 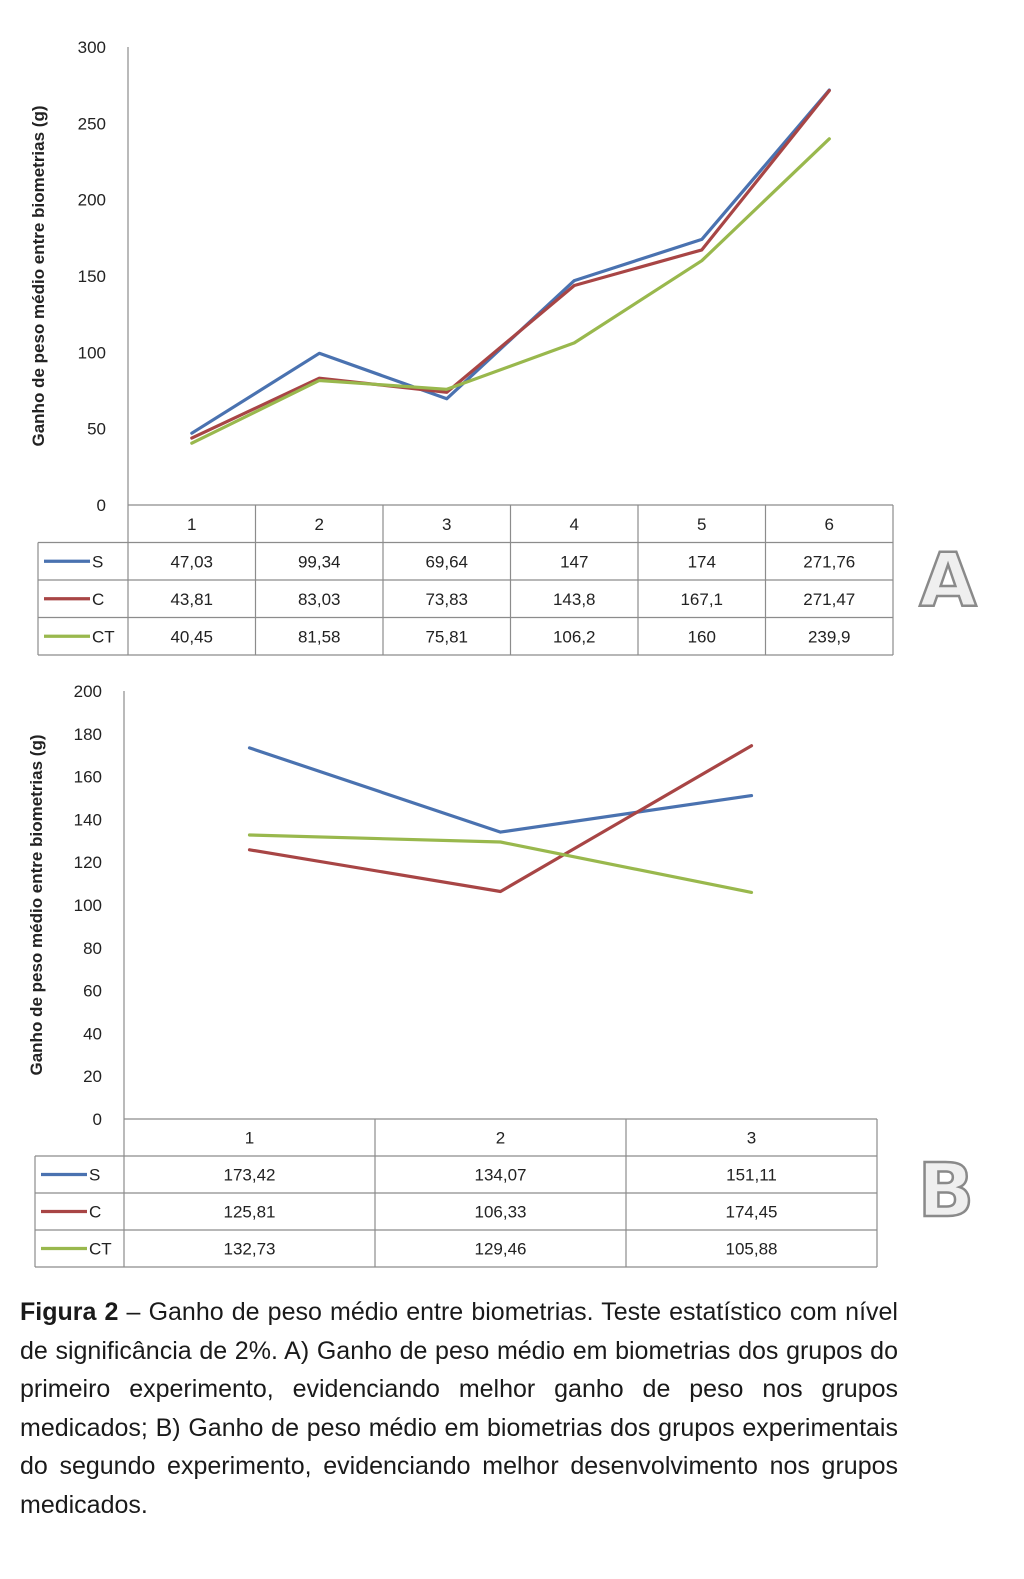 What do you see at coordinates (191, 599) in the screenshot?
I see `chart-a-data-label-c: 43,81` at bounding box center [191, 599].